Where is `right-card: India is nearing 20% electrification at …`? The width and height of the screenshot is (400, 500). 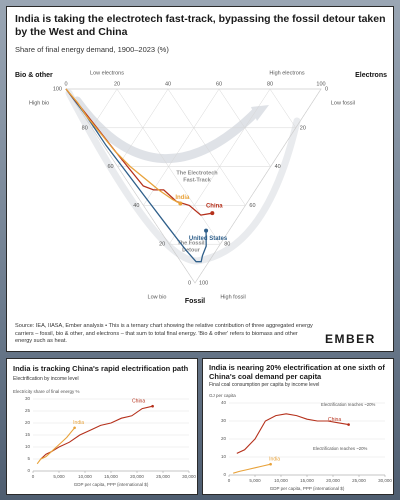 right-card: India is nearing 20% electrification at … is located at coordinates (298, 426).